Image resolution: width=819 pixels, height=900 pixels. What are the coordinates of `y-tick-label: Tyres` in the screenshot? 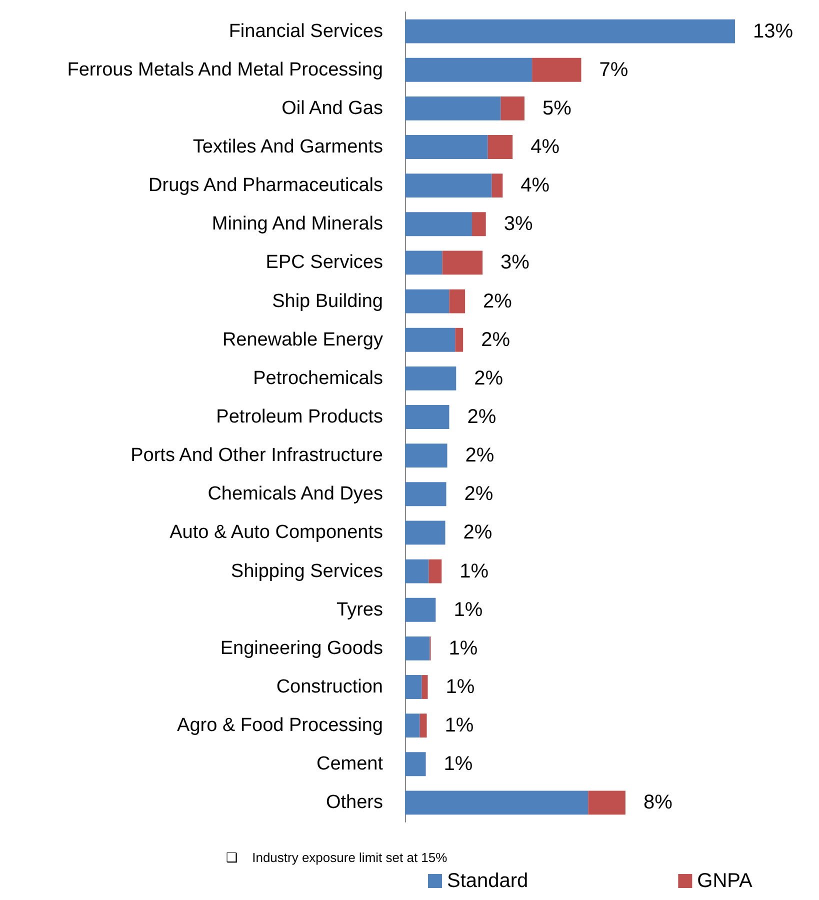 It's located at (359, 609).